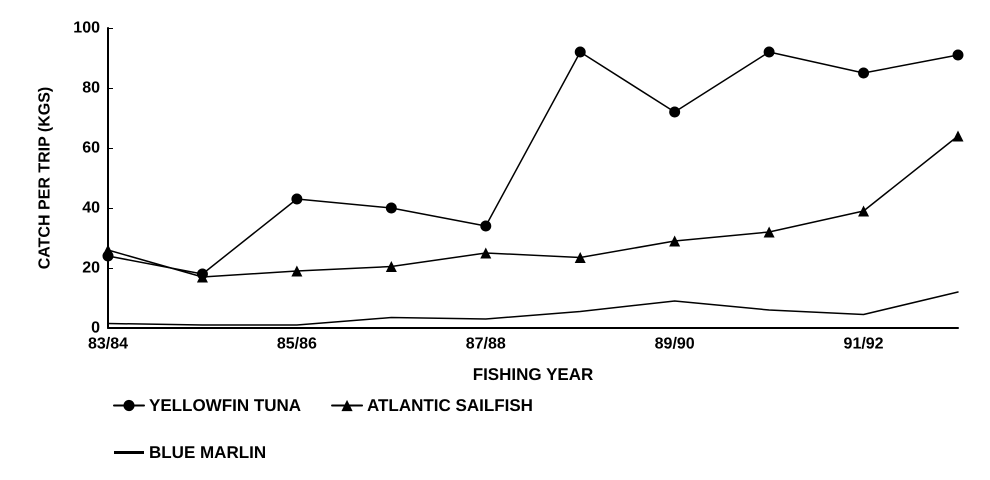 This screenshot has width=990, height=480. Describe the element at coordinates (207, 452) in the screenshot. I see `legend-label: BLUE MARLIN` at that location.